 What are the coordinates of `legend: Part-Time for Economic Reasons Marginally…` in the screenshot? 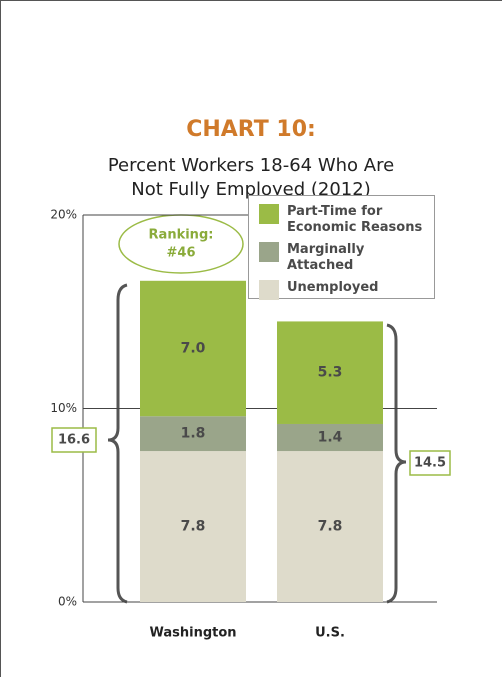 It's located at (341, 247).